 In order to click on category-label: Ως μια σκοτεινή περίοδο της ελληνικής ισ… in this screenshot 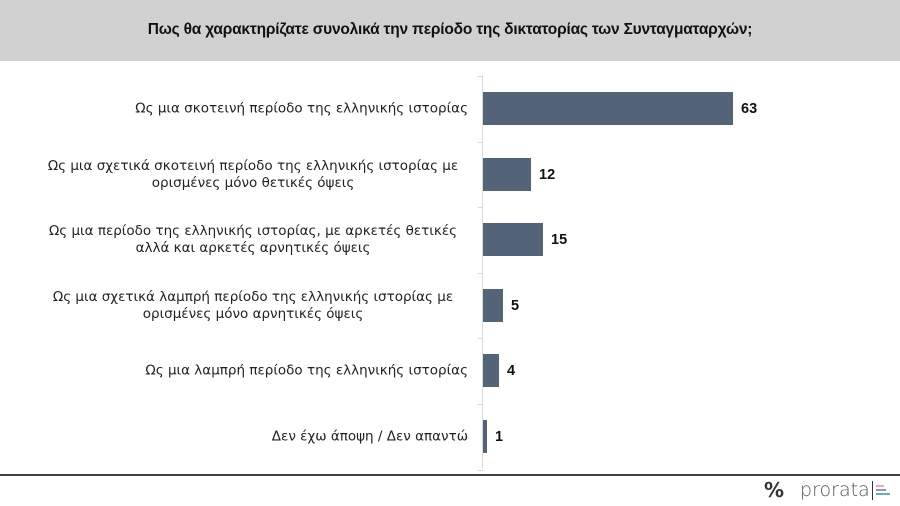, I will do `click(253, 108)`.